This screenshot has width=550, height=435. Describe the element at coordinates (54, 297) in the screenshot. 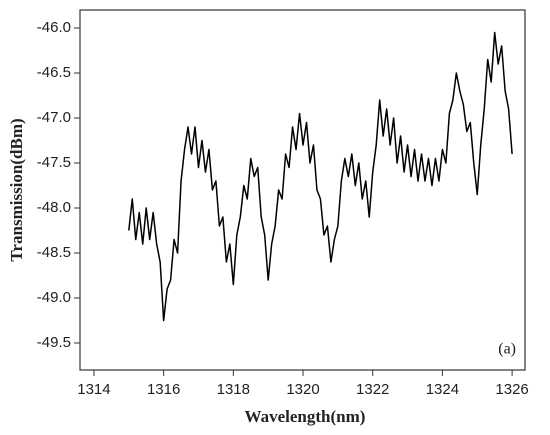

I see `y-tick-label: -49.0` at that location.